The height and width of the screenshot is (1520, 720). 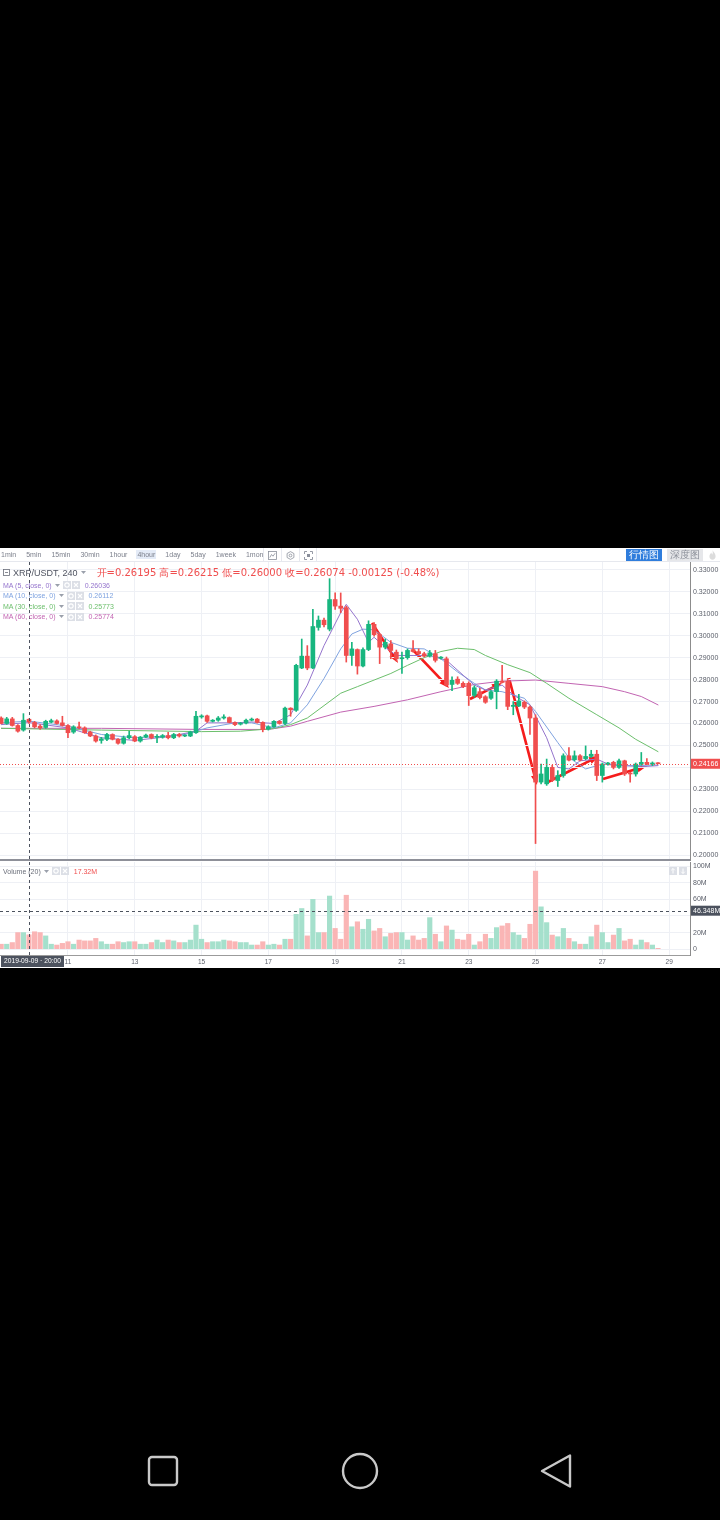 I want to click on text: 开=0.26195 高=0.26215 低=0.26000 收=0.26074 -0.00125 (-0.48%), so click(x=268, y=572).